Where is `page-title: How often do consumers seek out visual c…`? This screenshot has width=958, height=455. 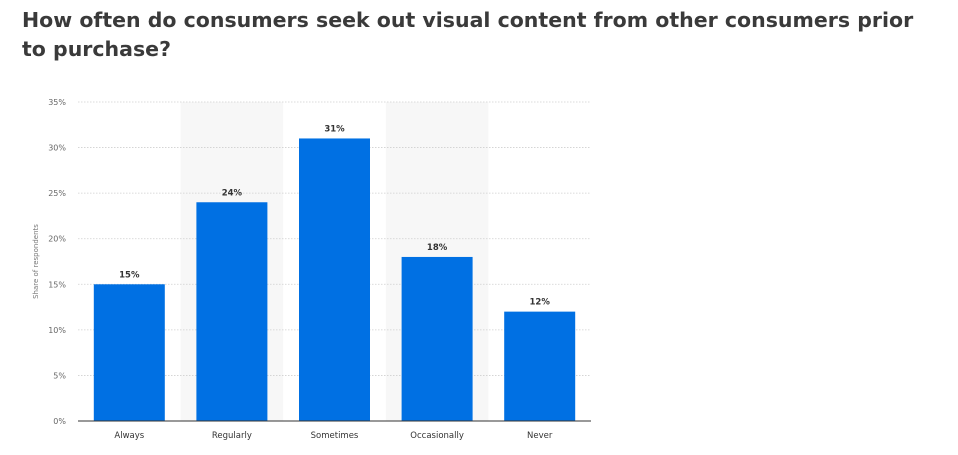 page-title: How often do consumers seek out visual c… is located at coordinates (468, 34).